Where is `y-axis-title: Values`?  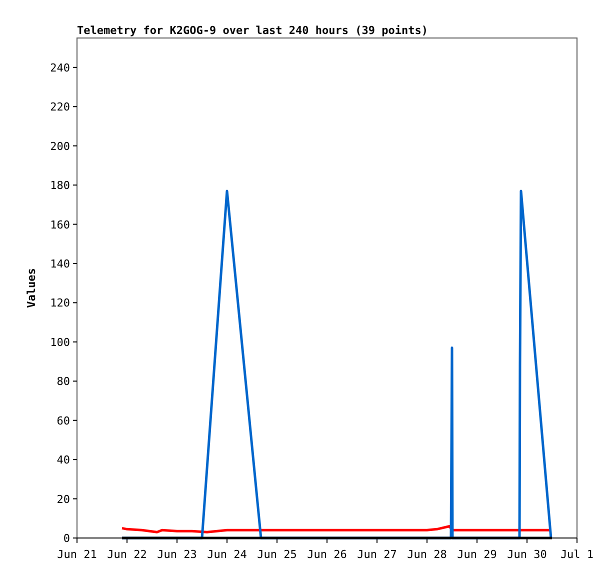
y-axis-title: Values is located at coordinates (31, 288).